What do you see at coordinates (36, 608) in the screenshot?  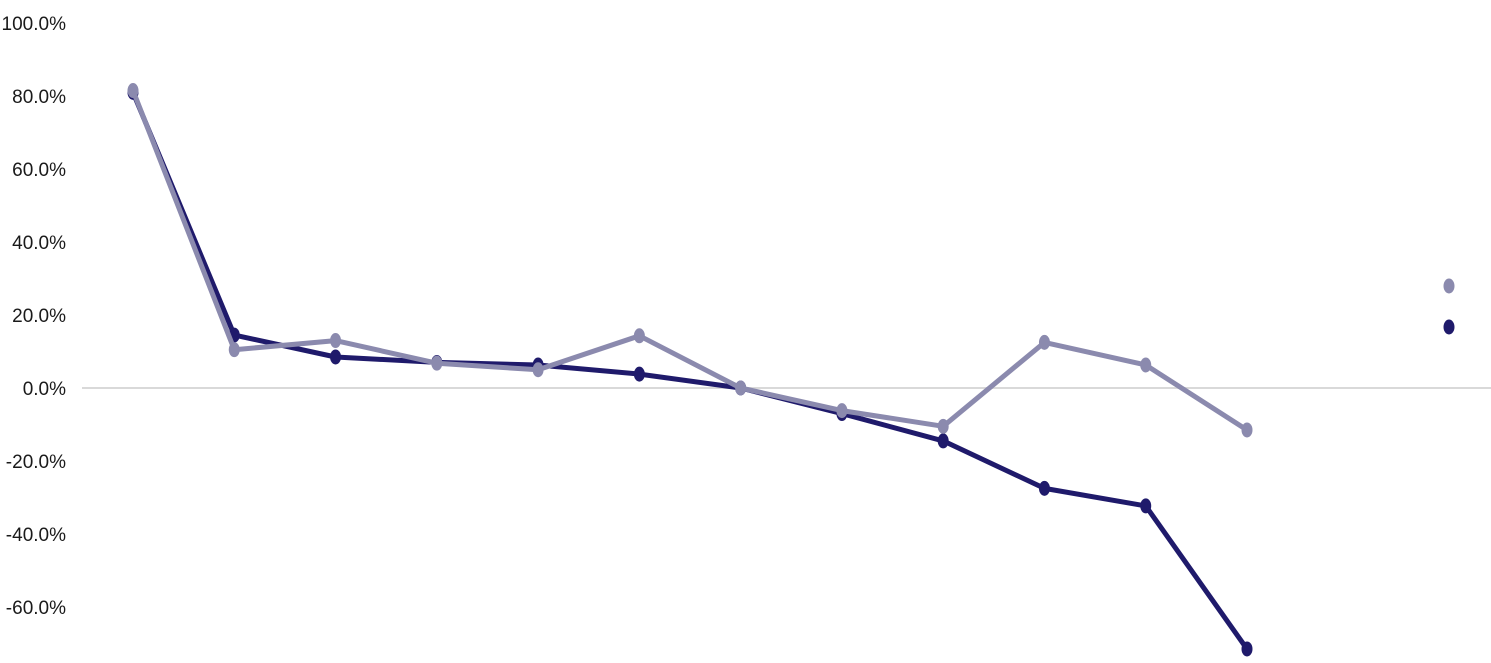 I see `y-tick-label: -60.0%` at bounding box center [36, 608].